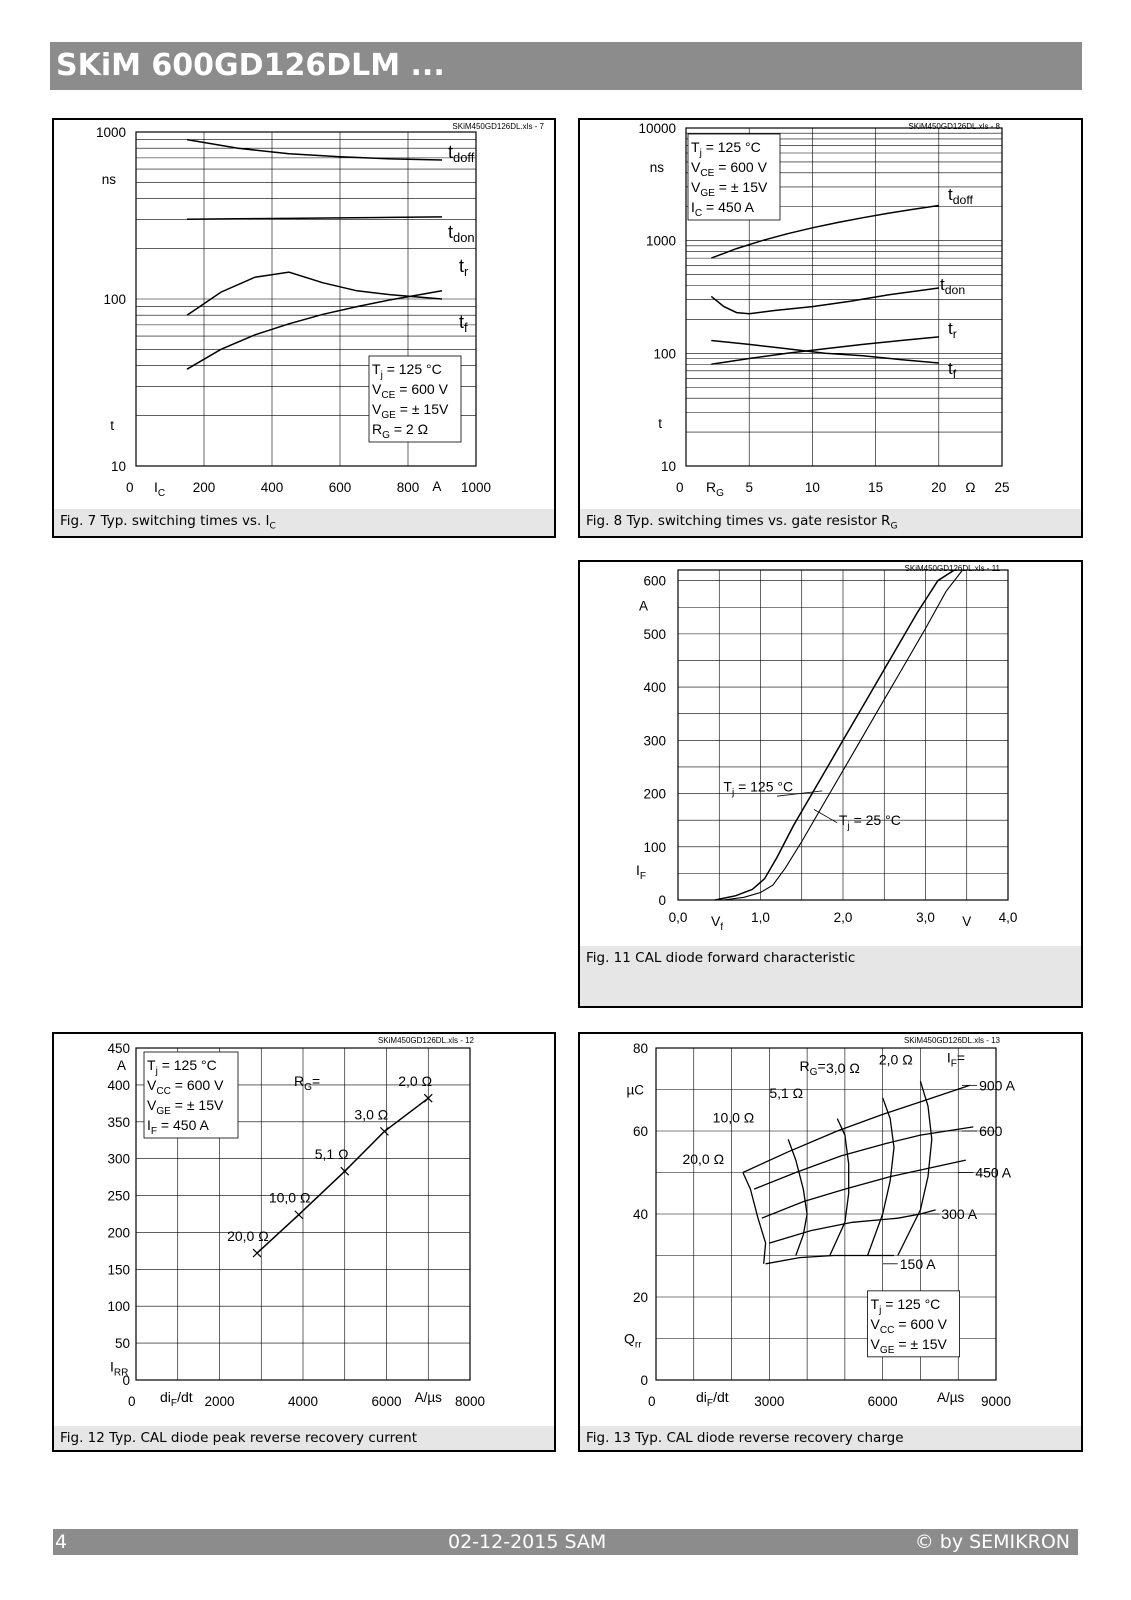 The image size is (1131, 1600). What do you see at coordinates (640, 1048) in the screenshot?
I see `y-tick-label: 80` at bounding box center [640, 1048].